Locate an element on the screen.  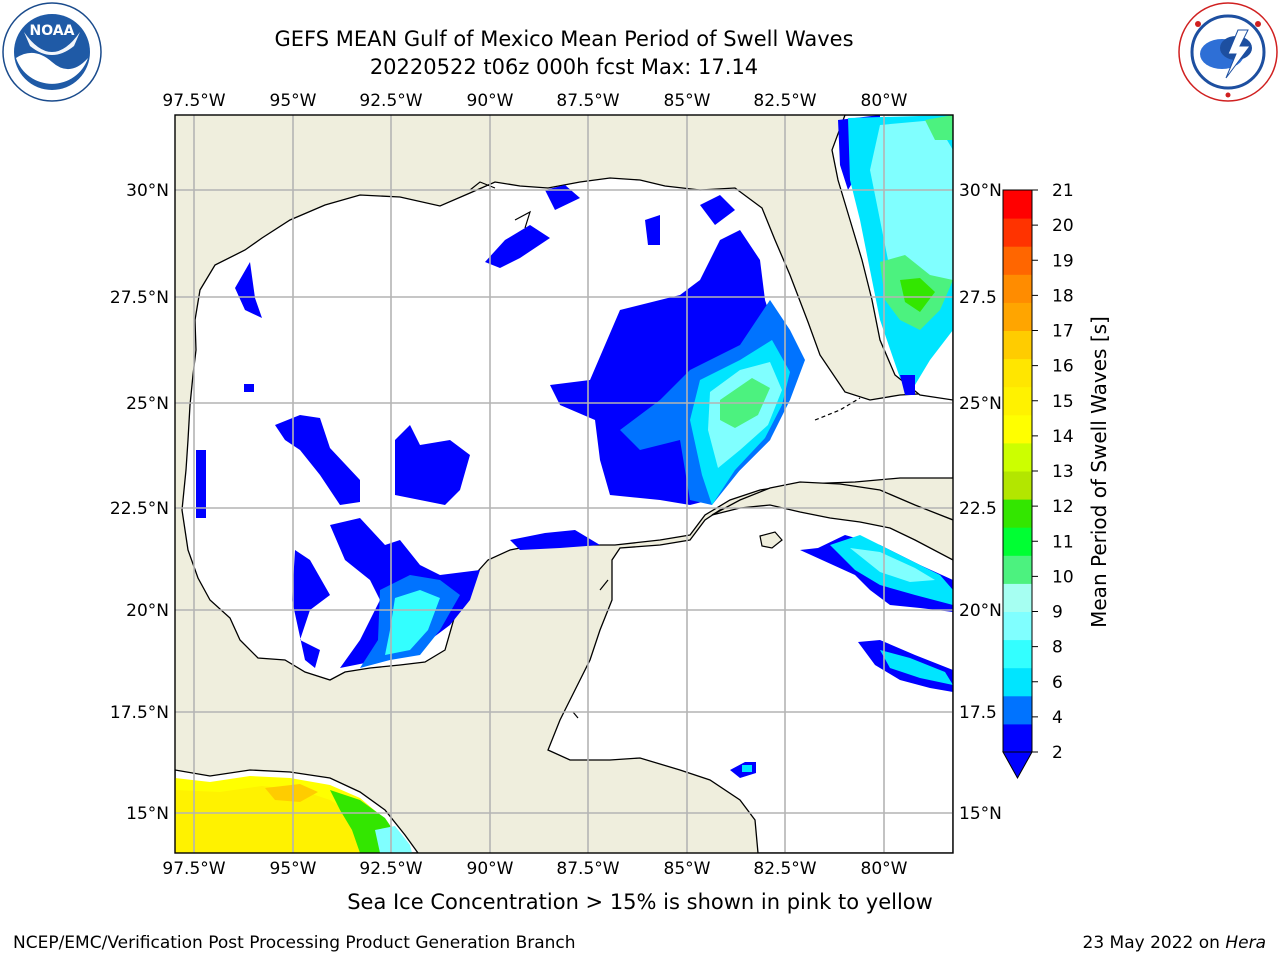
colorbar-tick-label: 13 is located at coordinates (1063, 472).